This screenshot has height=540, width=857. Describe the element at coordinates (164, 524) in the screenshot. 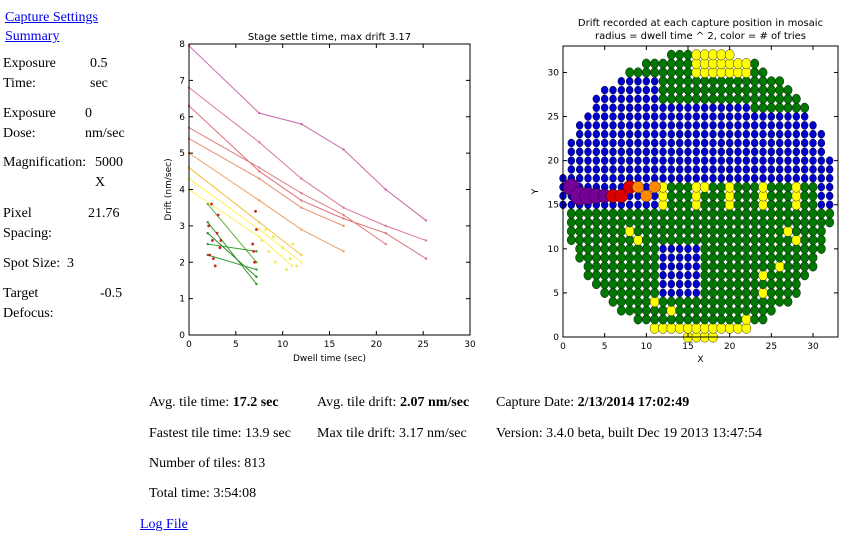

I see `log-file-link: Log File` at that location.